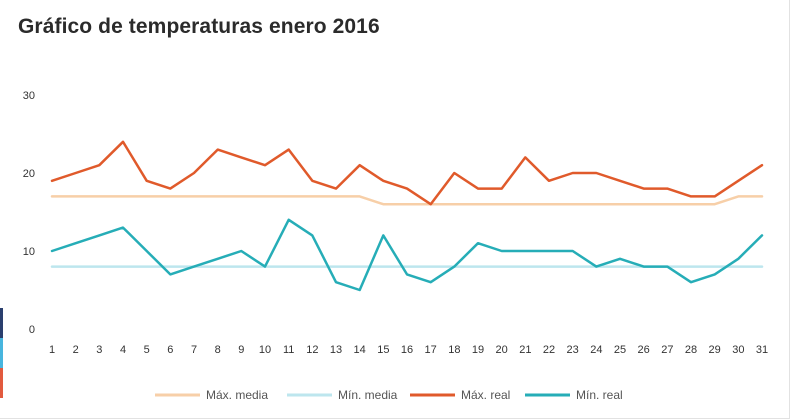 Image resolution: width=790 pixels, height=419 pixels. Describe the element at coordinates (32, 330) in the screenshot. I see `y-tick-label: 0` at that location.